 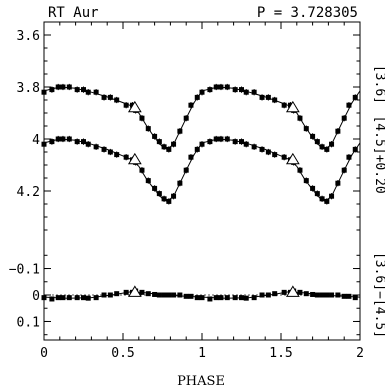 What do you see at coordinates (73, 13) in the screenshot?
I see `title-left: RT Aur` at bounding box center [73, 13].